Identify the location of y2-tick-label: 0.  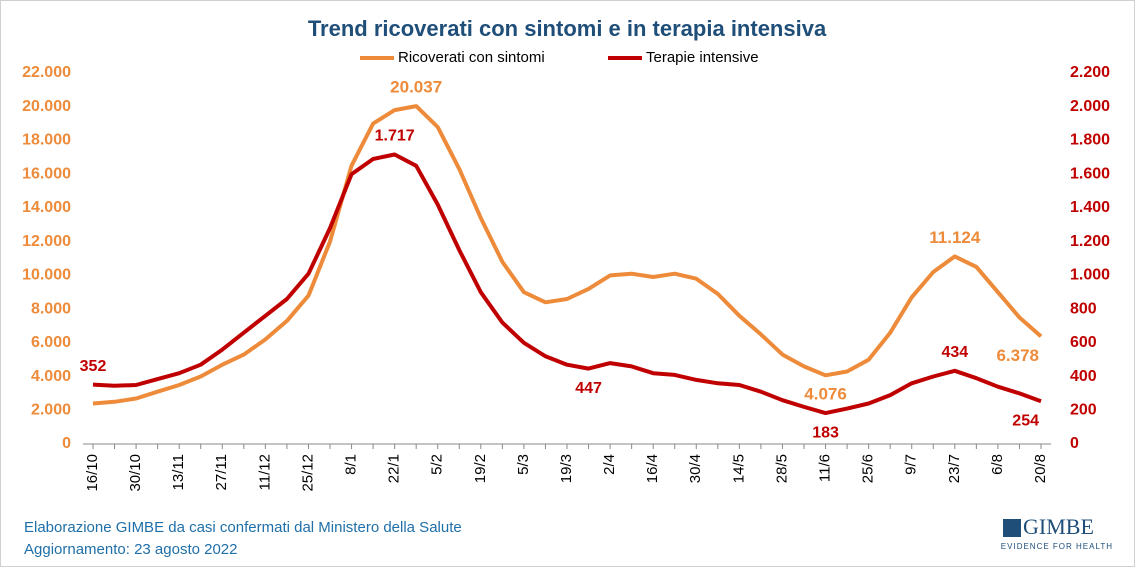
(1074, 443).